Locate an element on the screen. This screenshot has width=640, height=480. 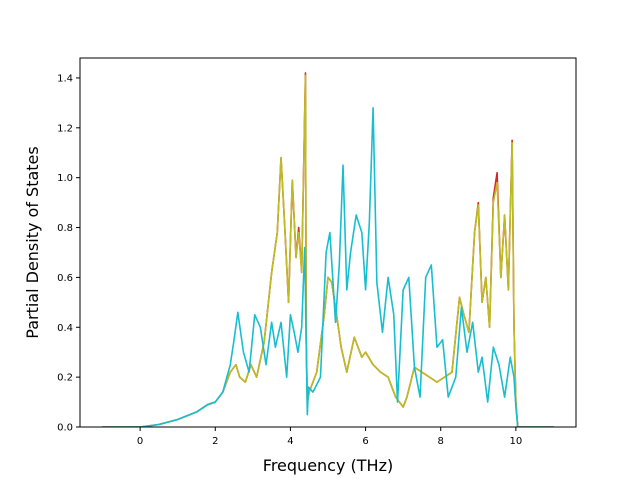
x-axis-ticks: 0 2 4 6 8 10 is located at coordinates (329, 437).